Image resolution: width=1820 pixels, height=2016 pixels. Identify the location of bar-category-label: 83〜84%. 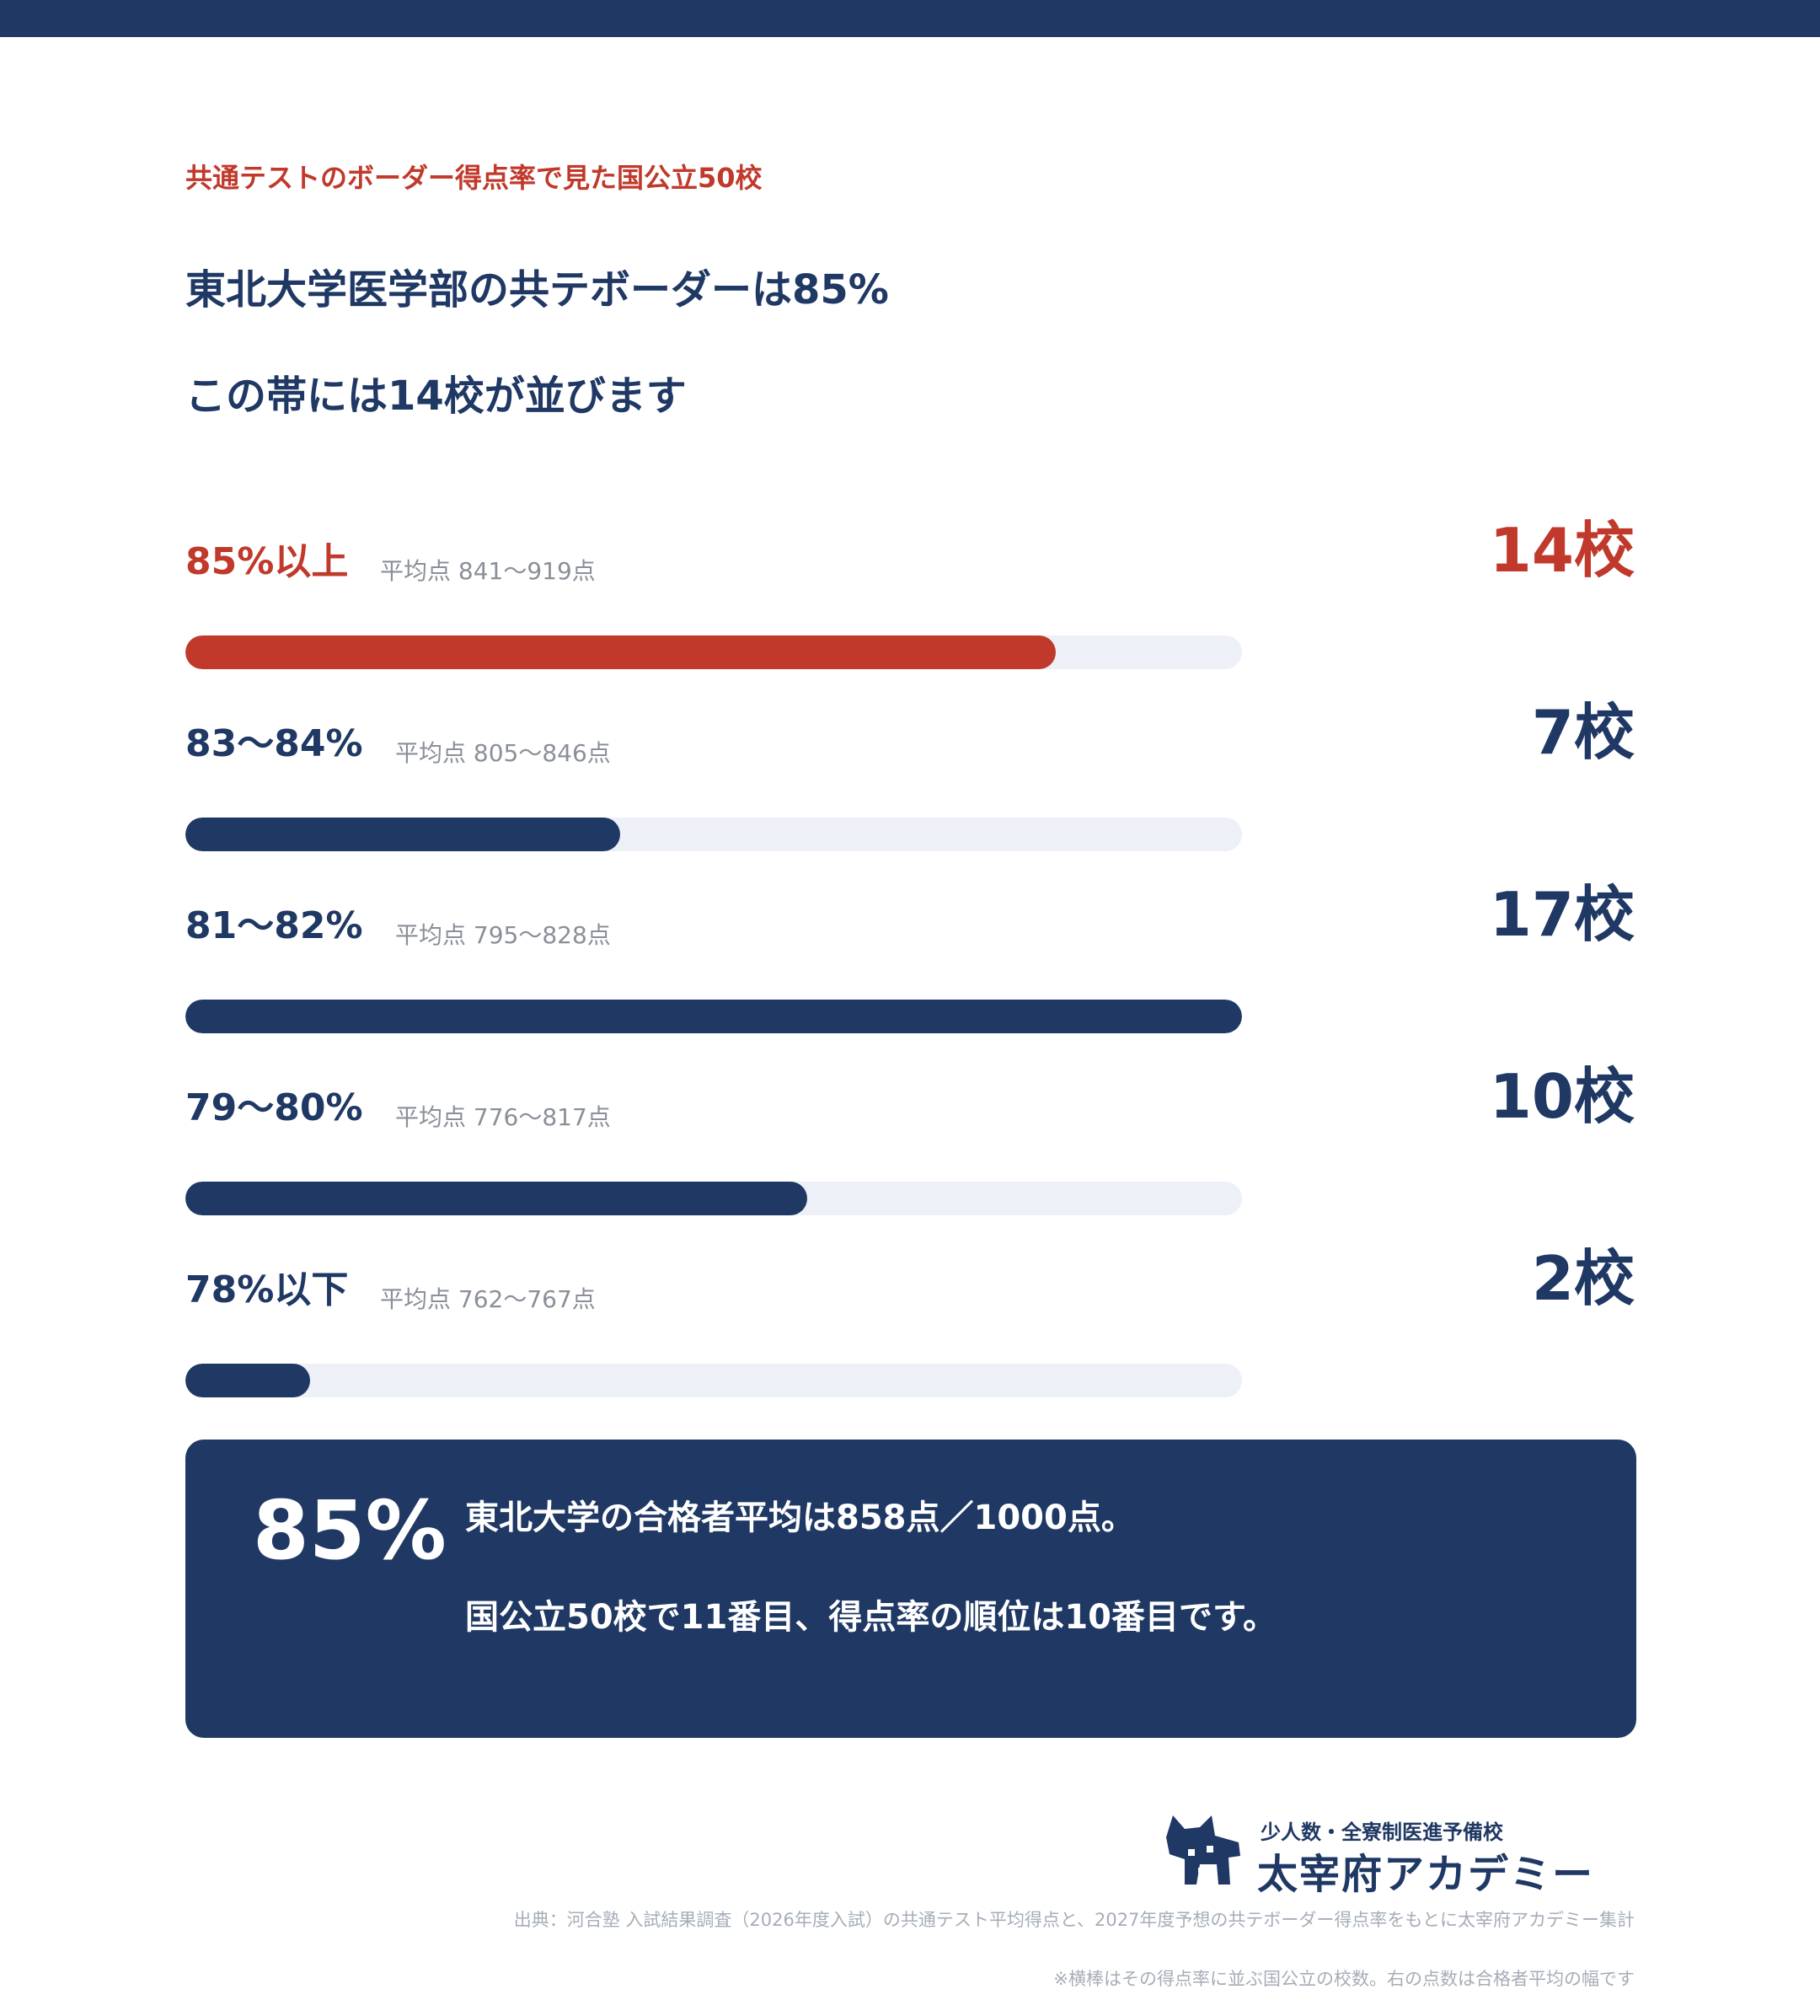
(274, 743).